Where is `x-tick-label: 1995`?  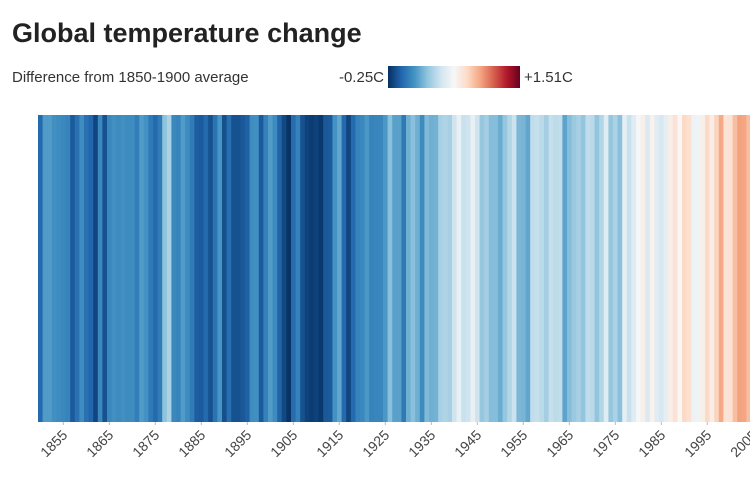
x-tick-label: 1995 is located at coordinates (697, 443).